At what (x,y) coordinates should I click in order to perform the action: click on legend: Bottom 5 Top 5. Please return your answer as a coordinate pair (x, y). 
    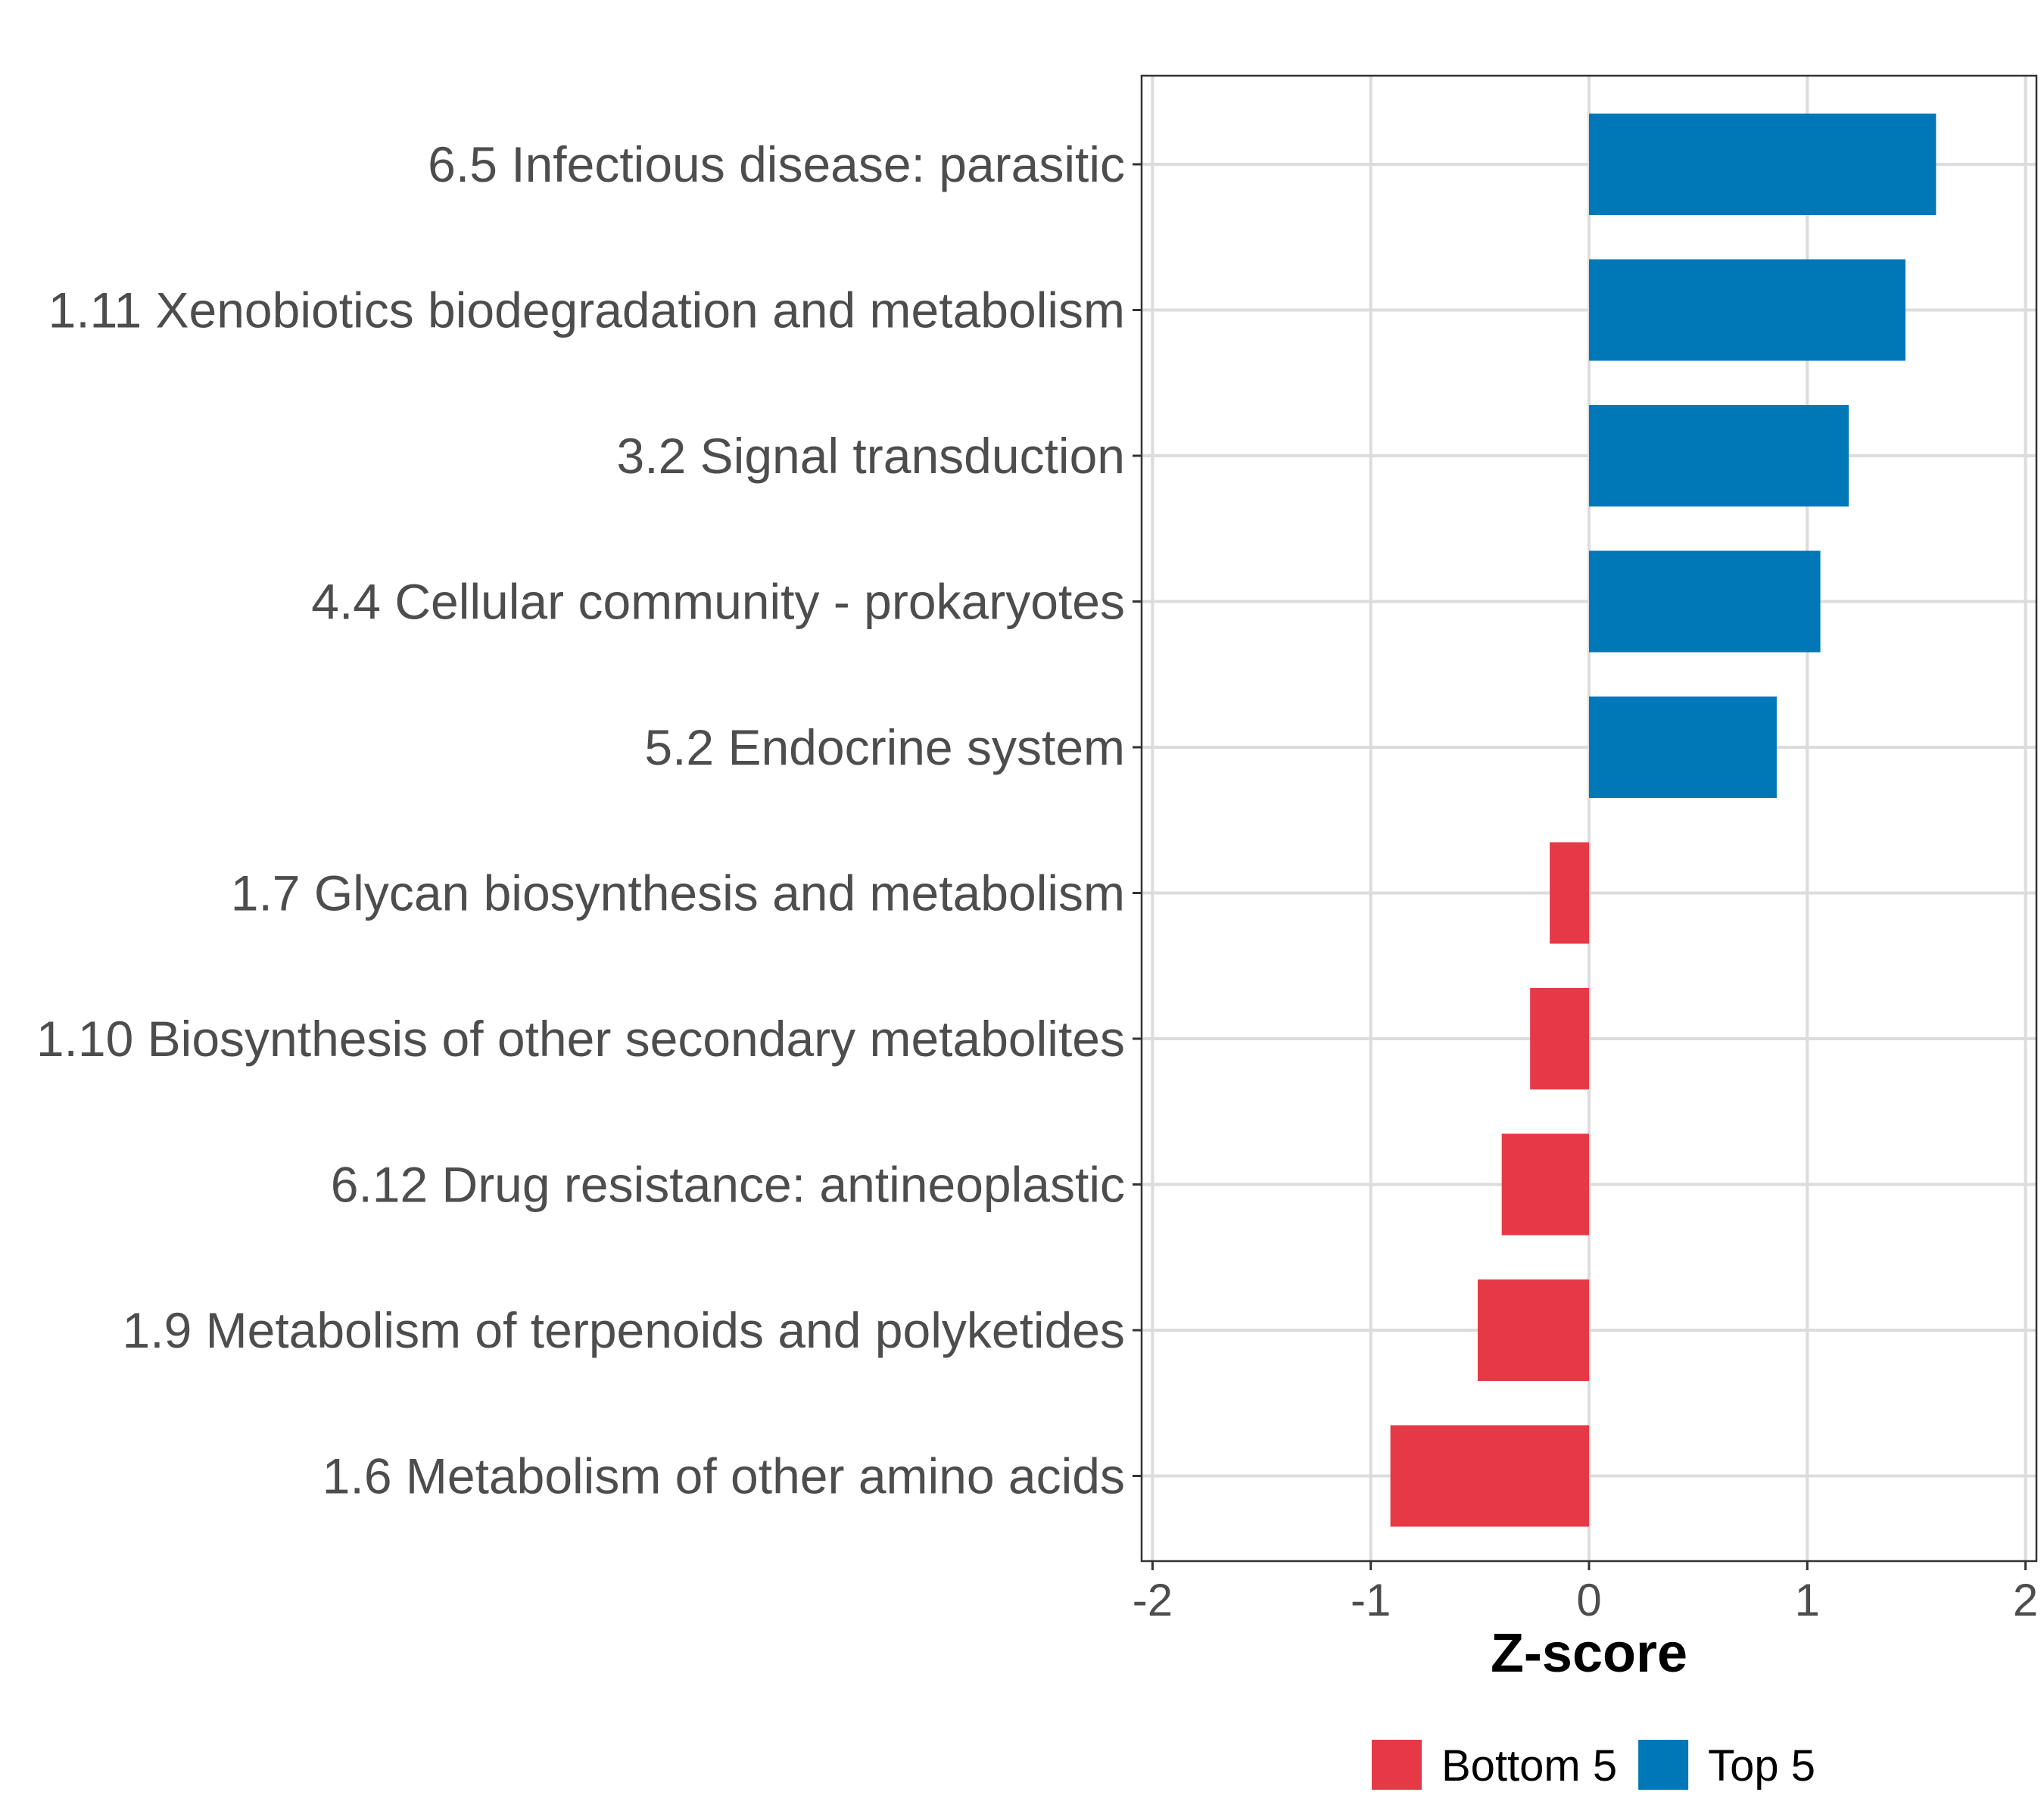
    Looking at the image, I should click on (1593, 1765).